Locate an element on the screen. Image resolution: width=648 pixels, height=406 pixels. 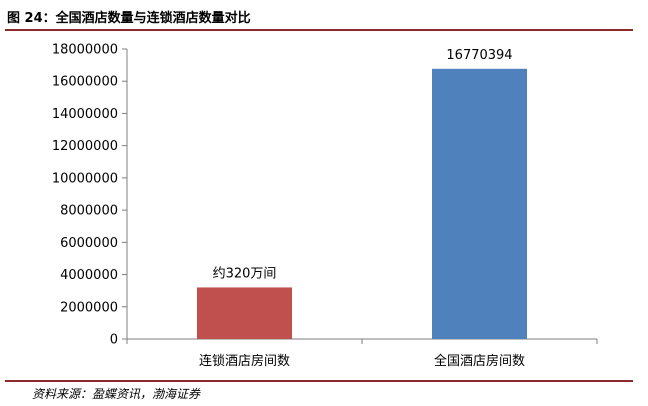
y-tick-label: 18000000 is located at coordinates (85, 50).